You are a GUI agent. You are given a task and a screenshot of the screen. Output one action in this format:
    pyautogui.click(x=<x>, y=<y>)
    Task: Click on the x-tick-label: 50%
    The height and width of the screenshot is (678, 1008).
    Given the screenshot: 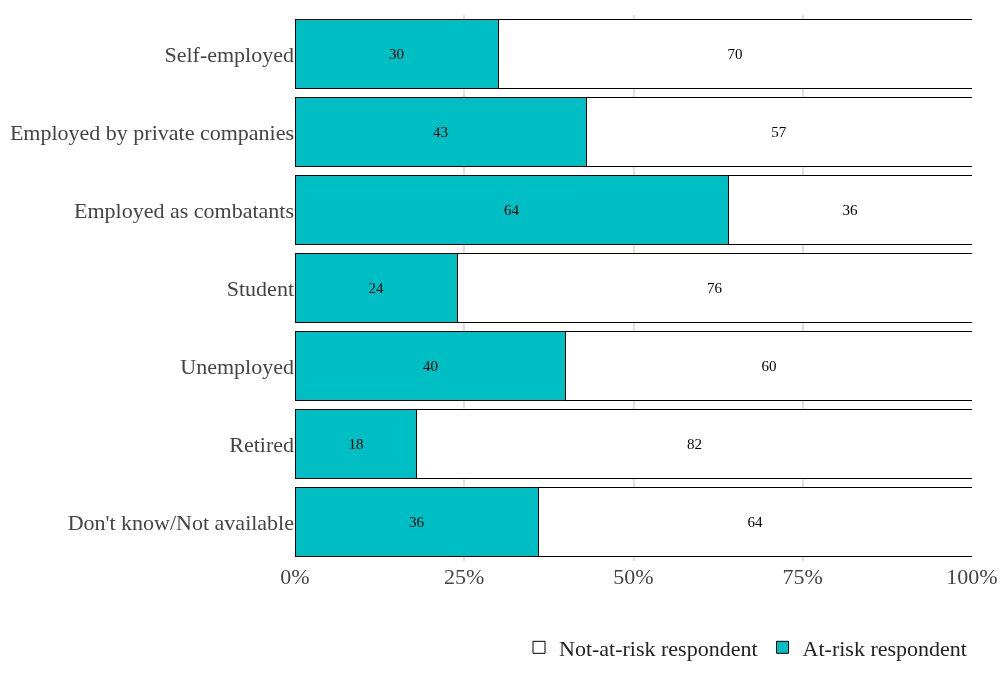 What is the action you would take?
    pyautogui.click(x=633, y=576)
    